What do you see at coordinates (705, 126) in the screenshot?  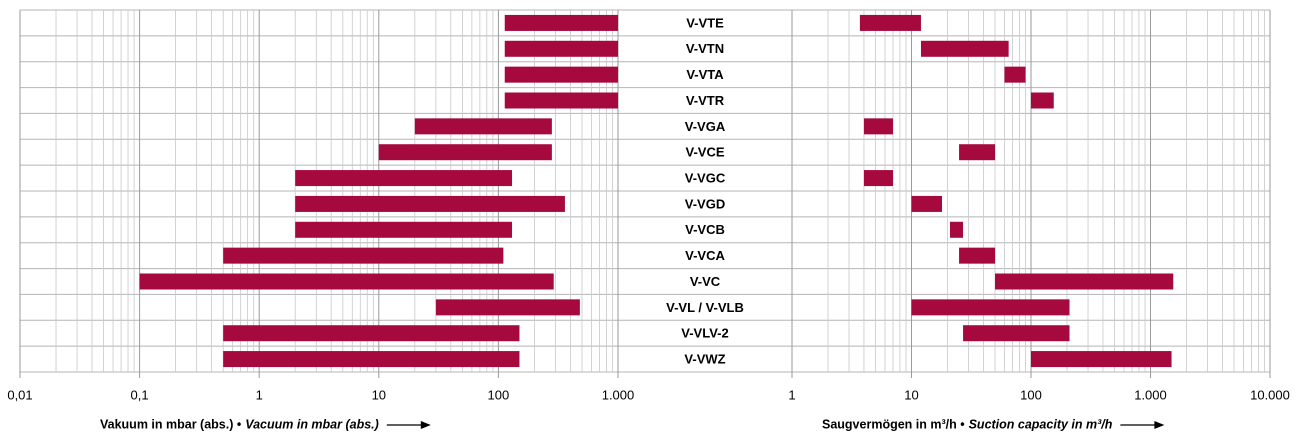 I see `category-label: V-VGA` at bounding box center [705, 126].